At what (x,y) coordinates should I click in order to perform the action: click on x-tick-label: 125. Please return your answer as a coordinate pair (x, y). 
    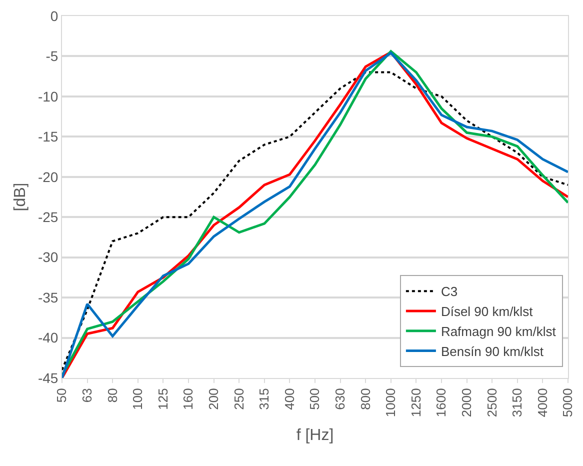
    Looking at the image, I should click on (162, 399).